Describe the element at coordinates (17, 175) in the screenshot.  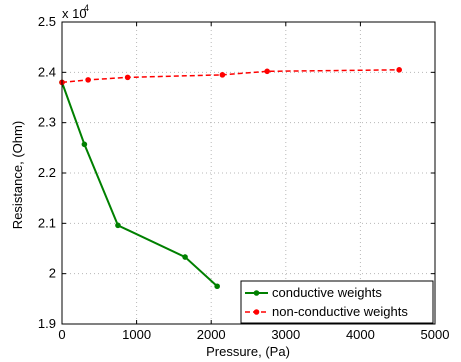
I see `y-axis-title: Resistance, (Ohm)` at that location.